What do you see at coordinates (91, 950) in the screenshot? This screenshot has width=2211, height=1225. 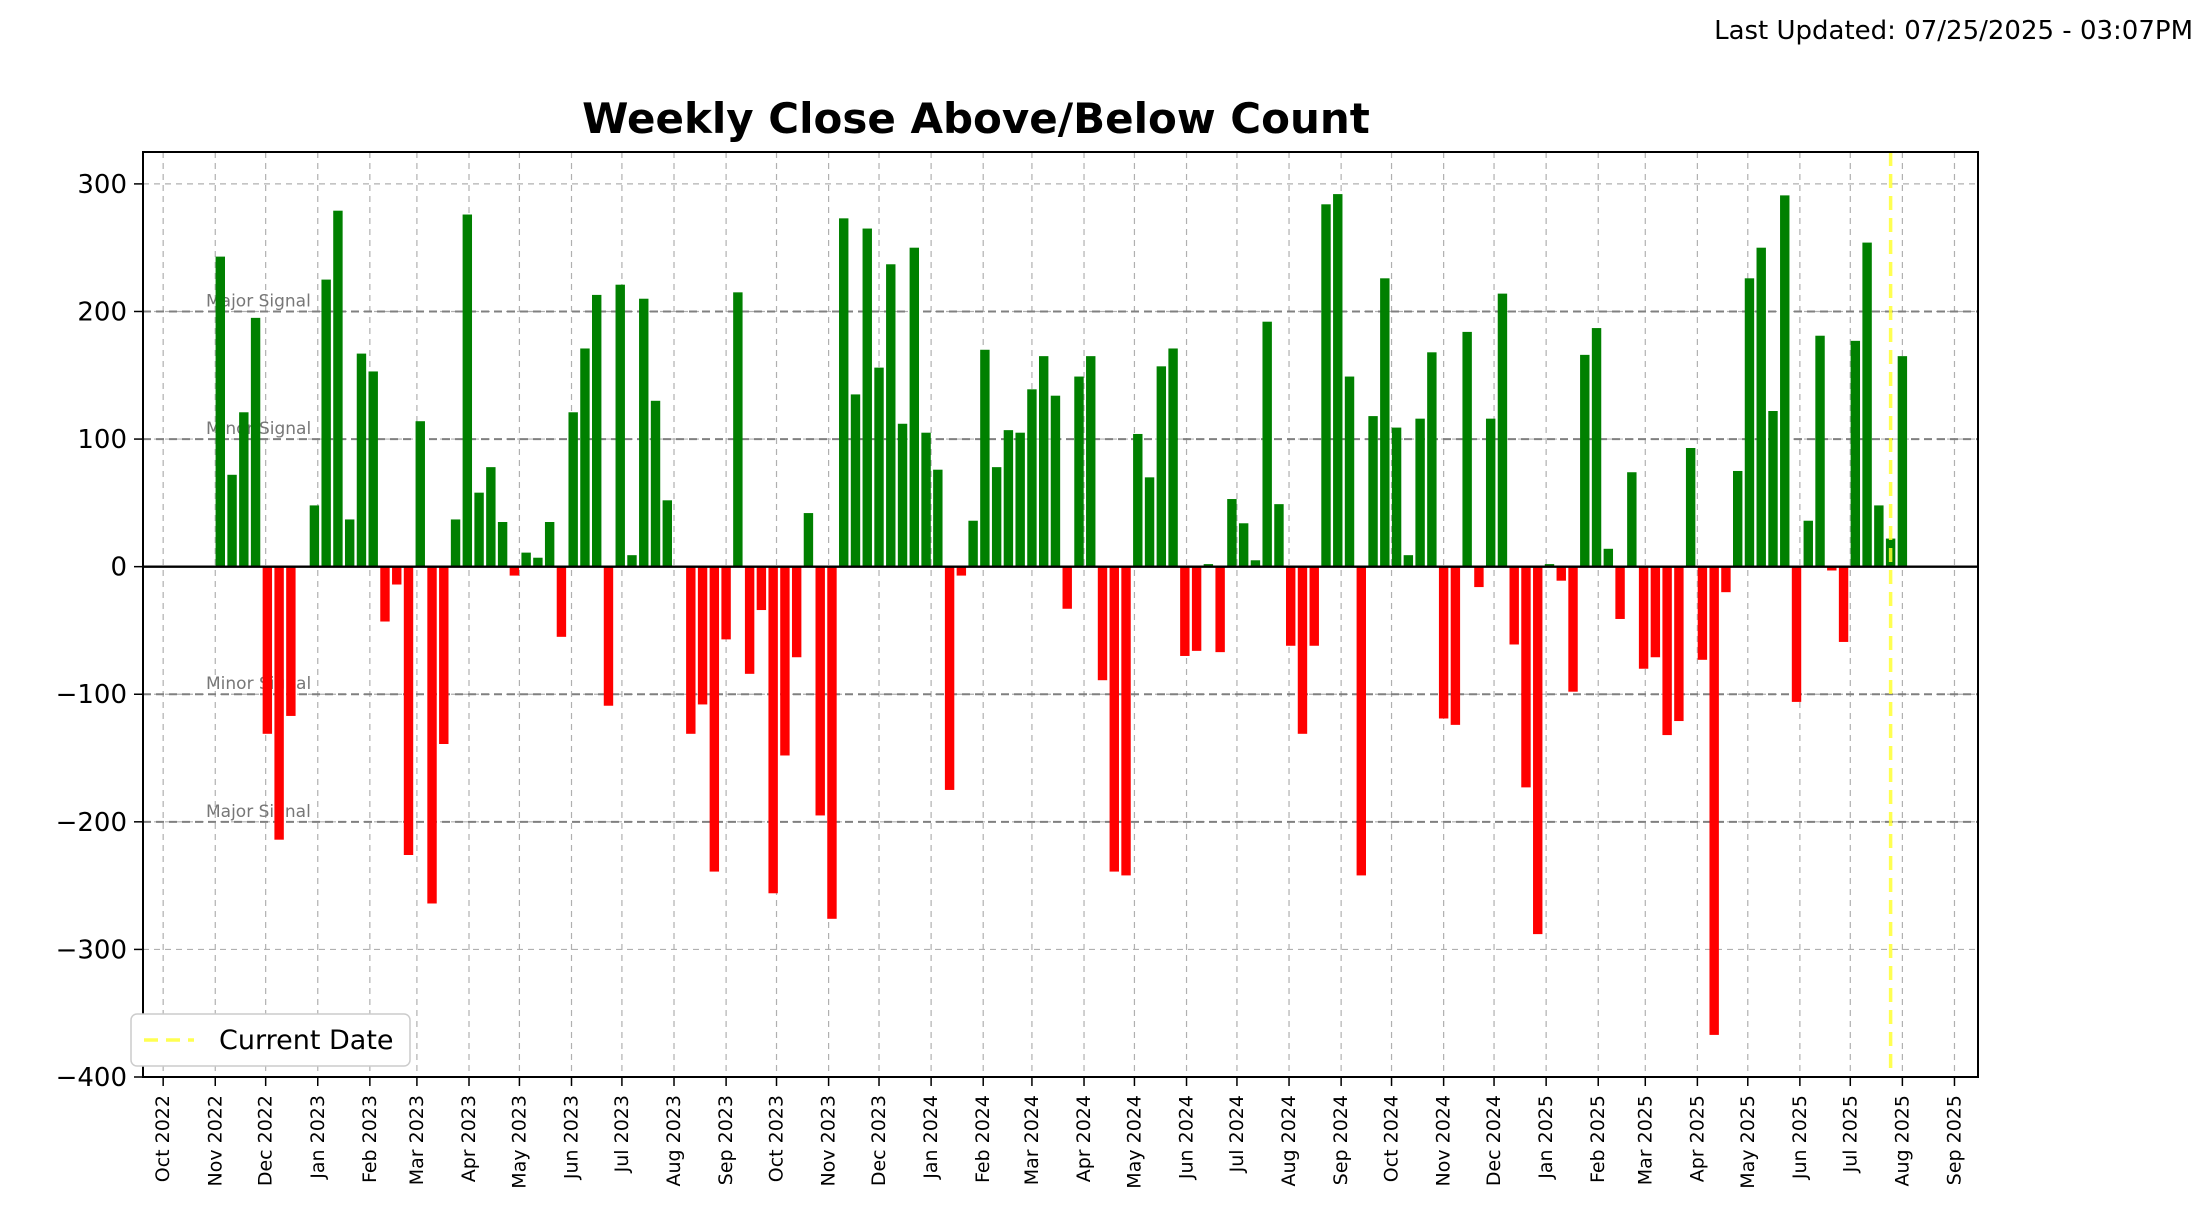 I see `y-tick-label: −300` at bounding box center [91, 950].